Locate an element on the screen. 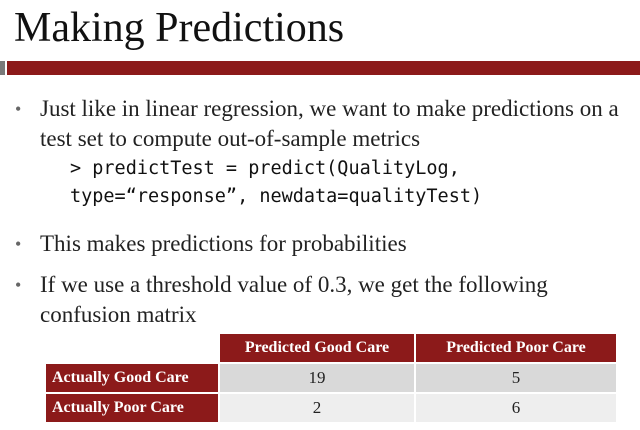 The image size is (640, 430). table-header-row: Predicted Good Care Predicted Poor Care is located at coordinates (331, 348).